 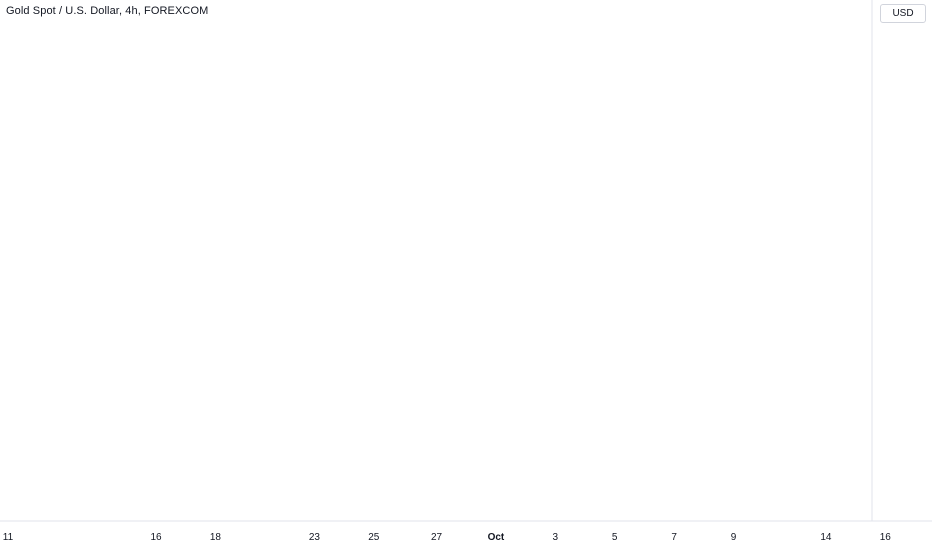 I want to click on time-tick-label: 9, so click(x=734, y=537).